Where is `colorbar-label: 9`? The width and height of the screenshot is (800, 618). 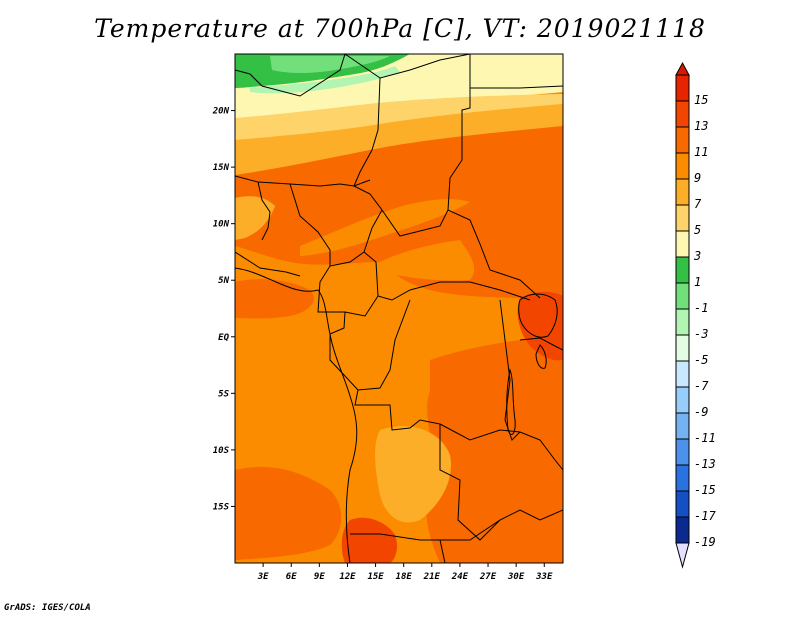 colorbar-label: 9 is located at coordinates (697, 178).